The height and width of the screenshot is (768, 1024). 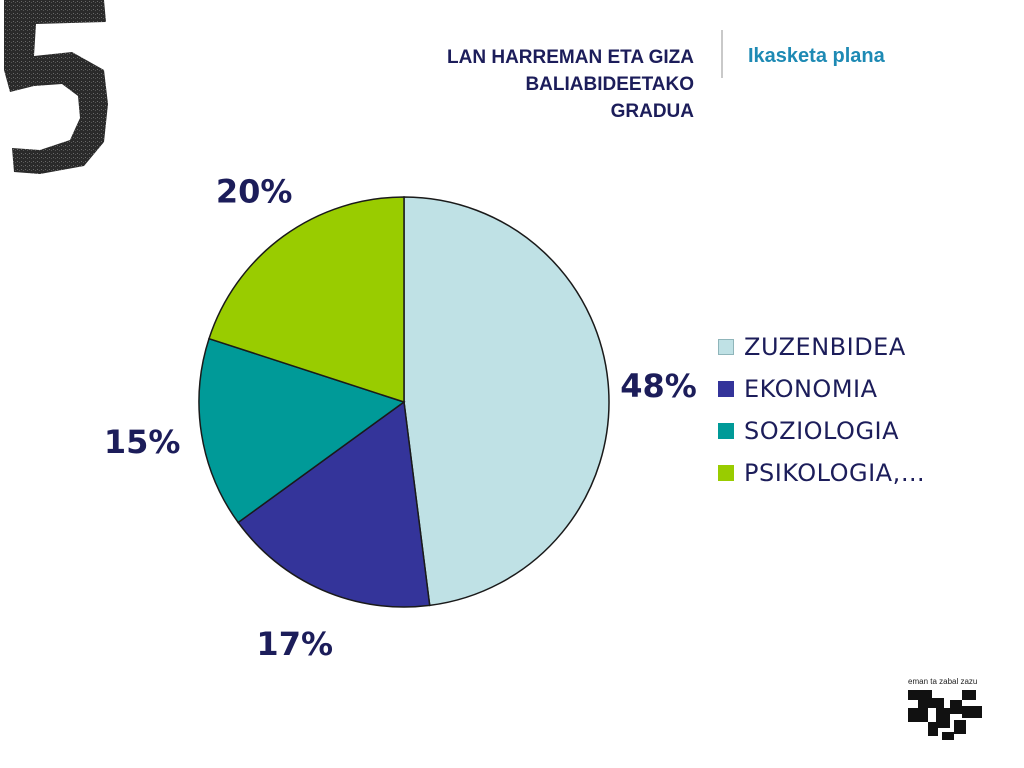 I want to click on pie-slice-ekonomia, so click(x=334, y=504).